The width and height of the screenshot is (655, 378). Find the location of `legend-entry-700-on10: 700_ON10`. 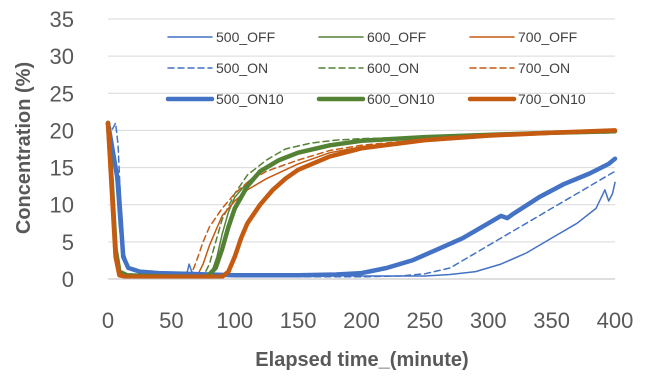

legend-entry-700-on10: 700_ON10 is located at coordinates (526, 99).